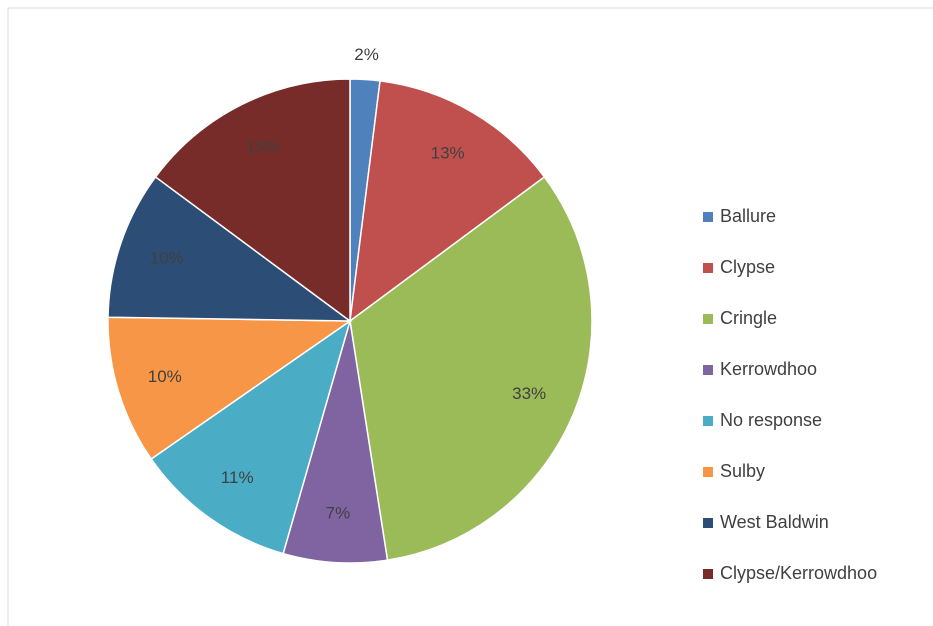  I want to click on legend-label: Ballure, so click(748, 216).